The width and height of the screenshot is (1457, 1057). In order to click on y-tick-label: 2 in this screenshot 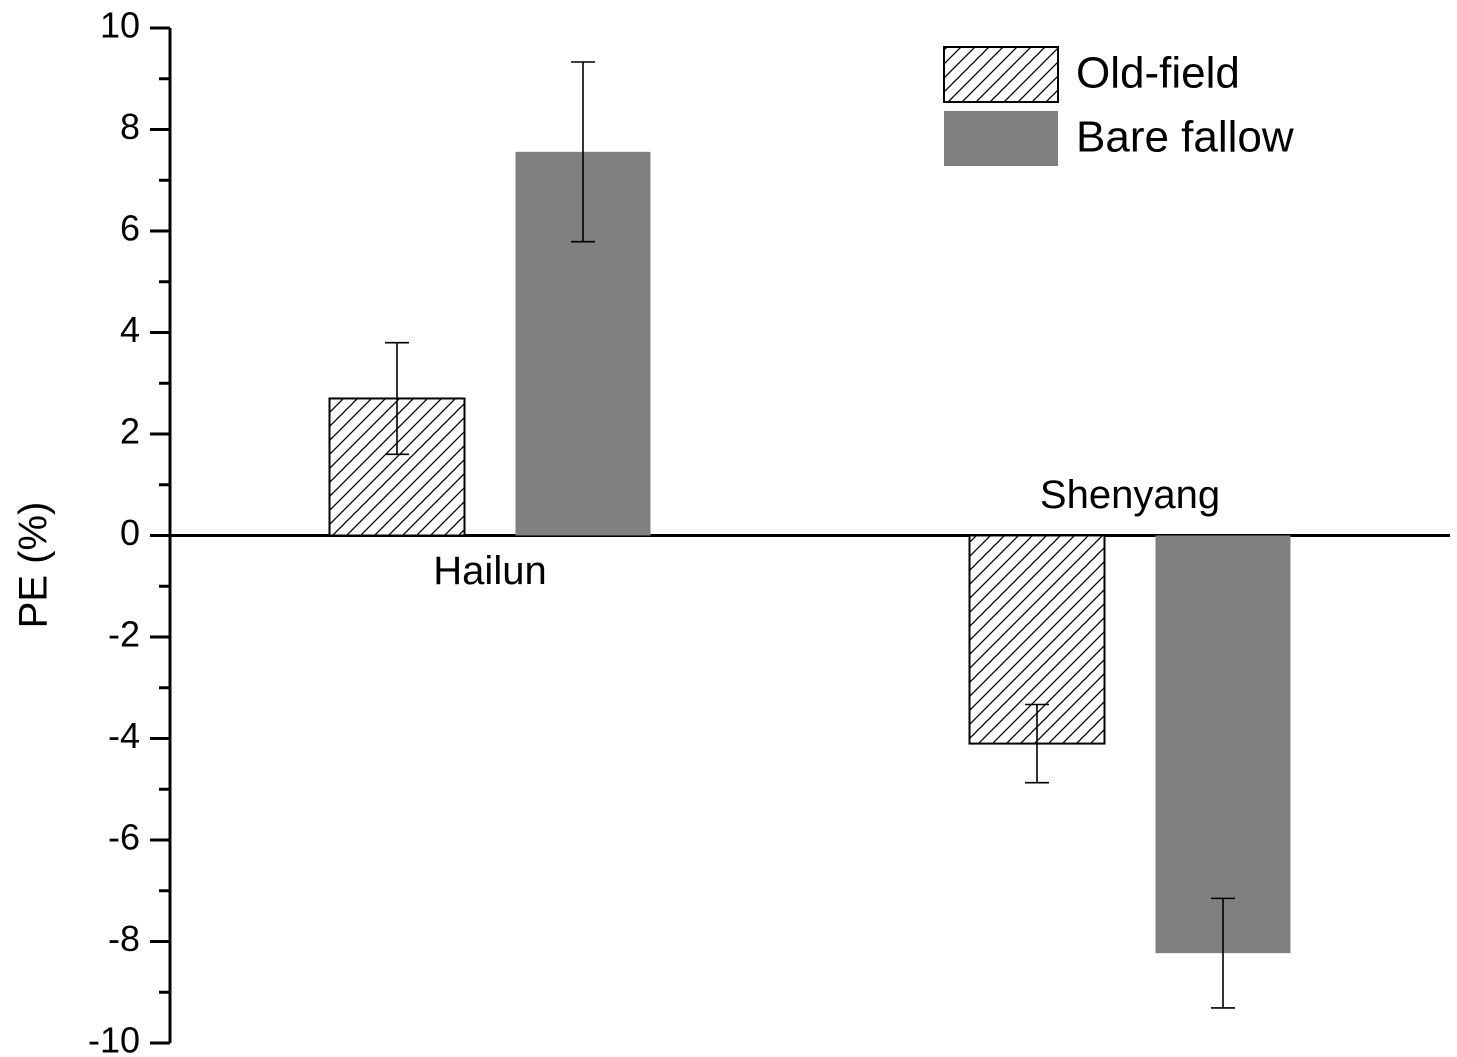, I will do `click(130, 431)`.